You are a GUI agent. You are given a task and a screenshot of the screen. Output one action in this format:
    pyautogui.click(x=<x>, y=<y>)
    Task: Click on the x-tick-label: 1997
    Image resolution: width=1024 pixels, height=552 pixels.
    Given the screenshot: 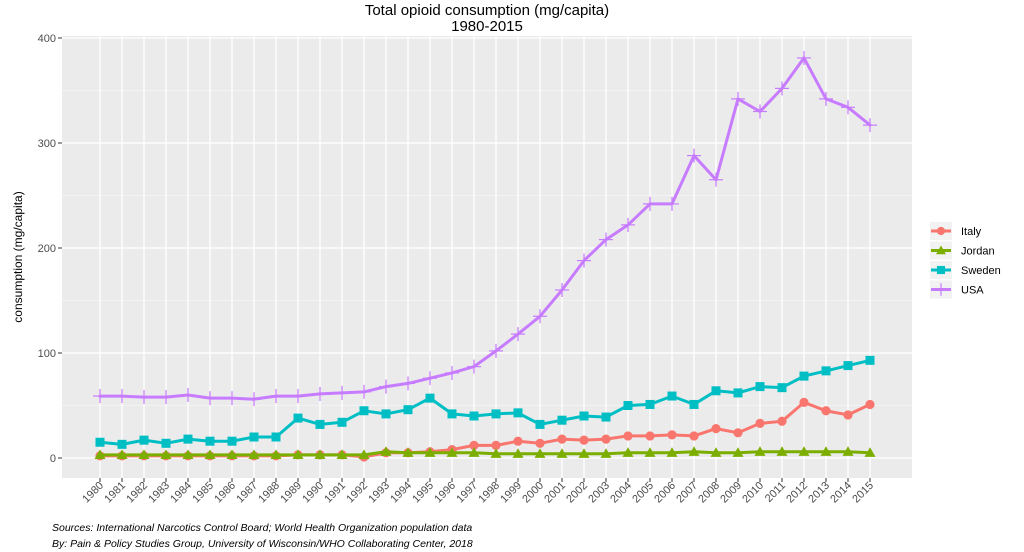 What is the action you would take?
    pyautogui.click(x=467, y=493)
    